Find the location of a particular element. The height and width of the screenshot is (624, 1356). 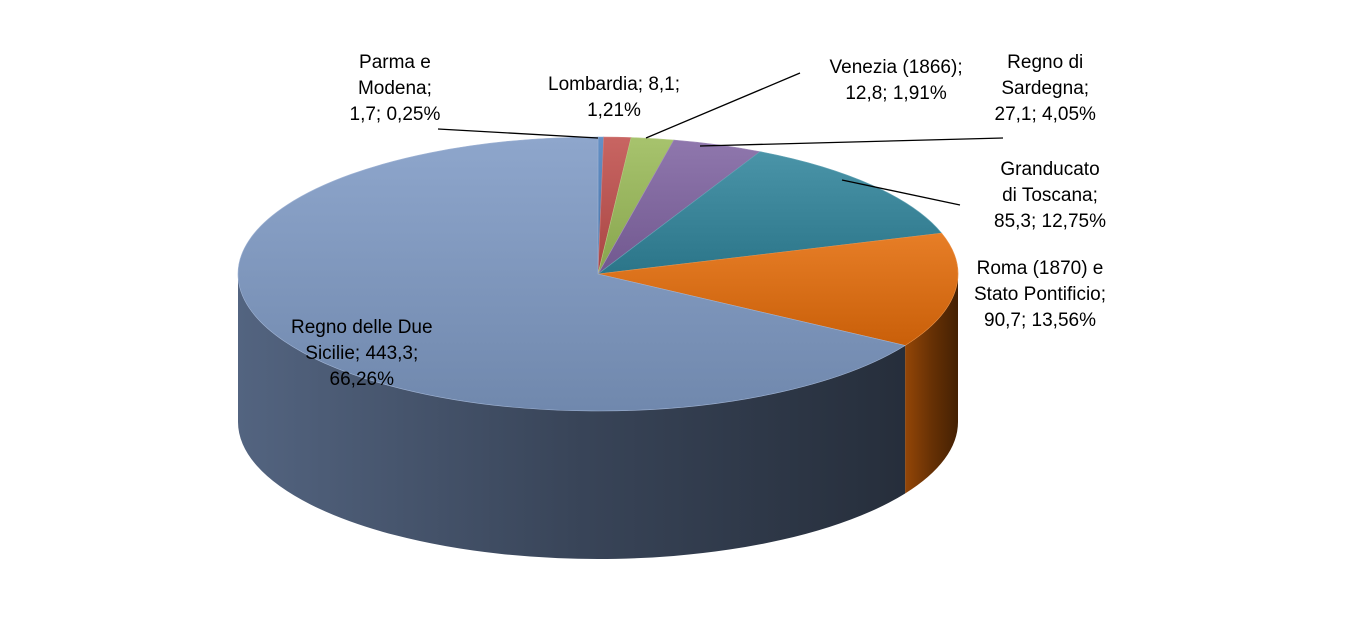

data-label-line: di Toscana; is located at coordinates (1050, 195).